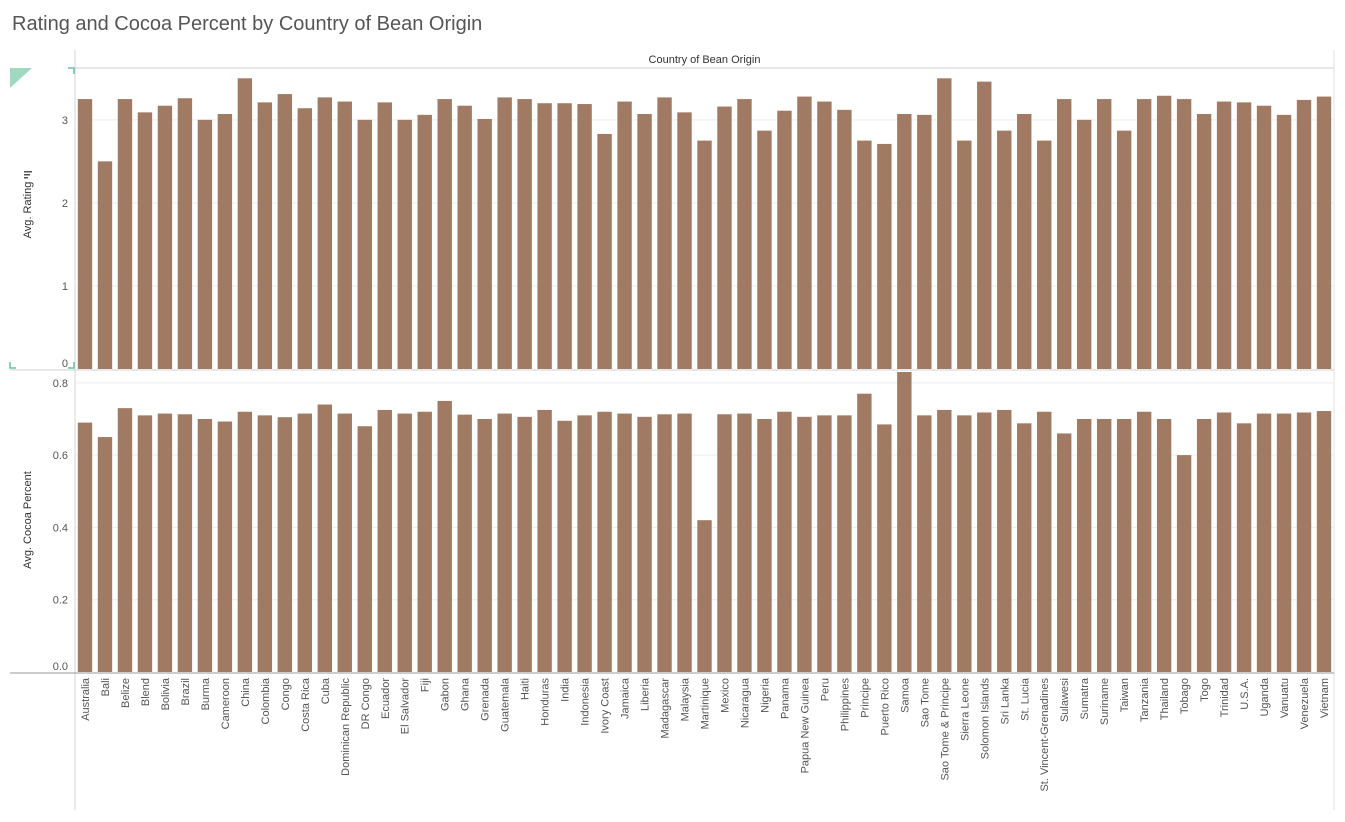 Image resolution: width=1345 pixels, height=822 pixels. Describe the element at coordinates (566, 689) in the screenshot. I see `x-tick-label: India` at that location.